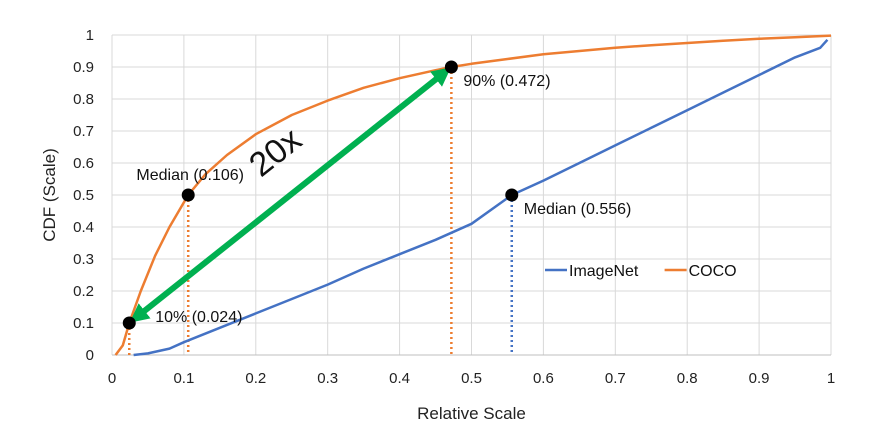 The height and width of the screenshot is (430, 872). I want to click on coco-median-label: Median (0.106), so click(190, 175).